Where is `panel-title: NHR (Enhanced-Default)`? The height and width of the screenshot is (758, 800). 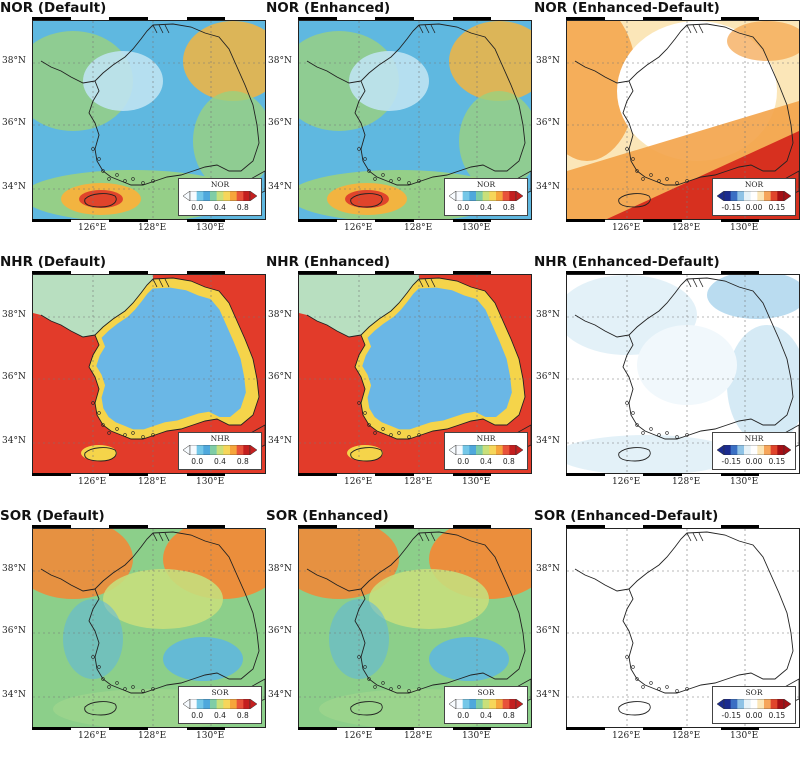 panel-title: NHR (Enhanced-Default) is located at coordinates (627, 262).